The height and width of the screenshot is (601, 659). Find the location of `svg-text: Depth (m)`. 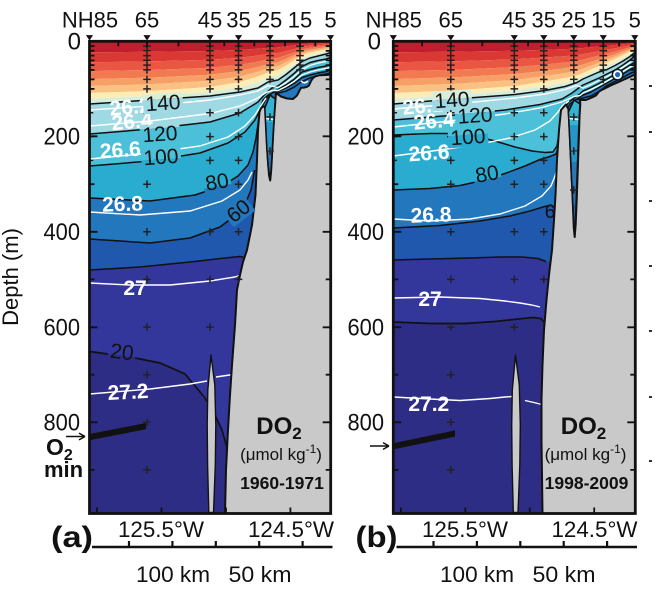

svg-text: Depth (m) is located at coordinates (11, 277).